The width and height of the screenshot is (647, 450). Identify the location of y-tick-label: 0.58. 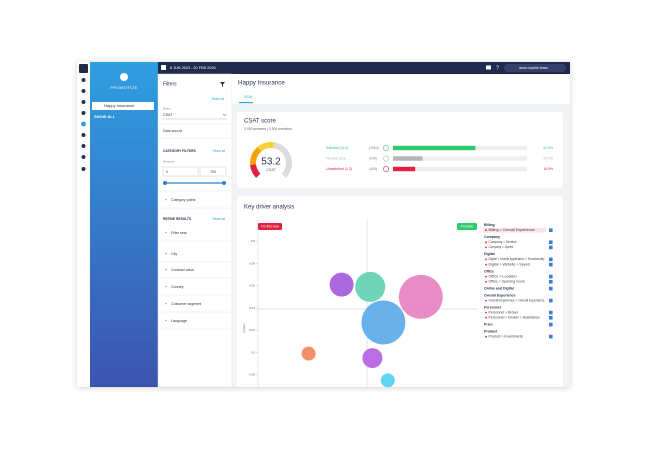
(252, 263).